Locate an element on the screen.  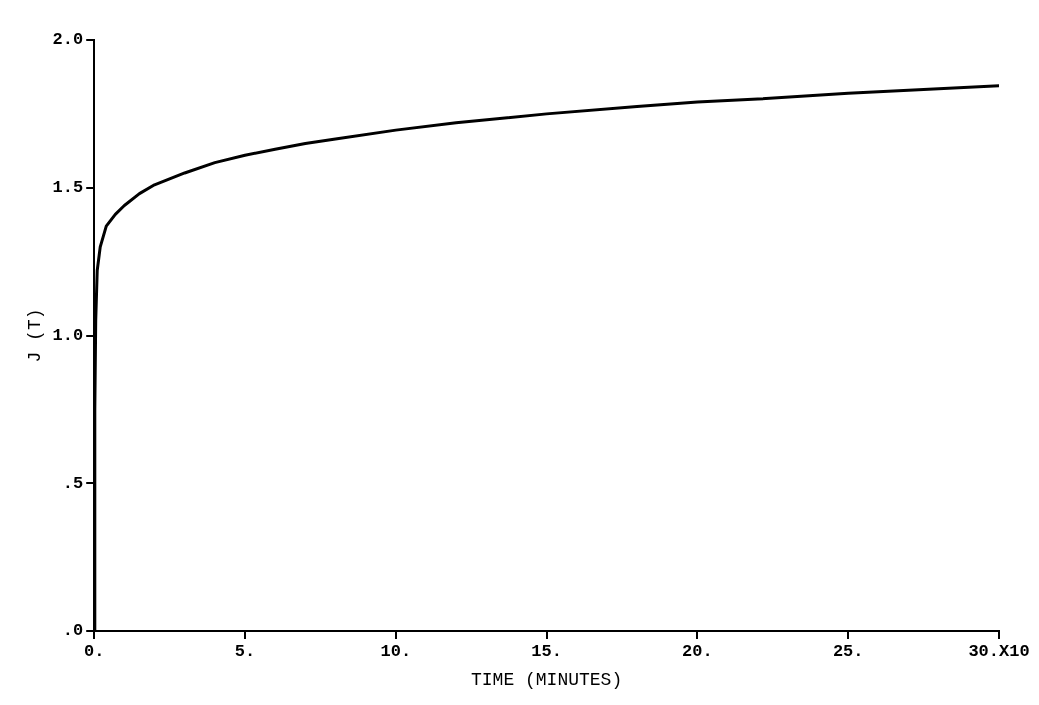
x-tick-label: 15. is located at coordinates (546, 652).